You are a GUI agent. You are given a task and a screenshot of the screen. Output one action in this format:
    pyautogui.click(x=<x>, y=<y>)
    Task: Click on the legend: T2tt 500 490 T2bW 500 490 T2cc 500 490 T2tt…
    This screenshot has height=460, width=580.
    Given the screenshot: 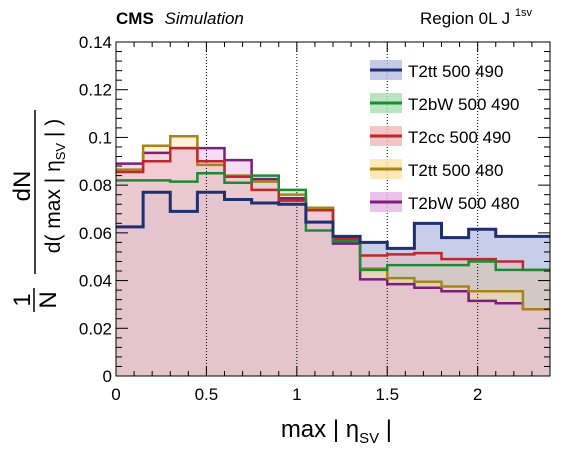 What is the action you would take?
    pyautogui.click(x=445, y=136)
    